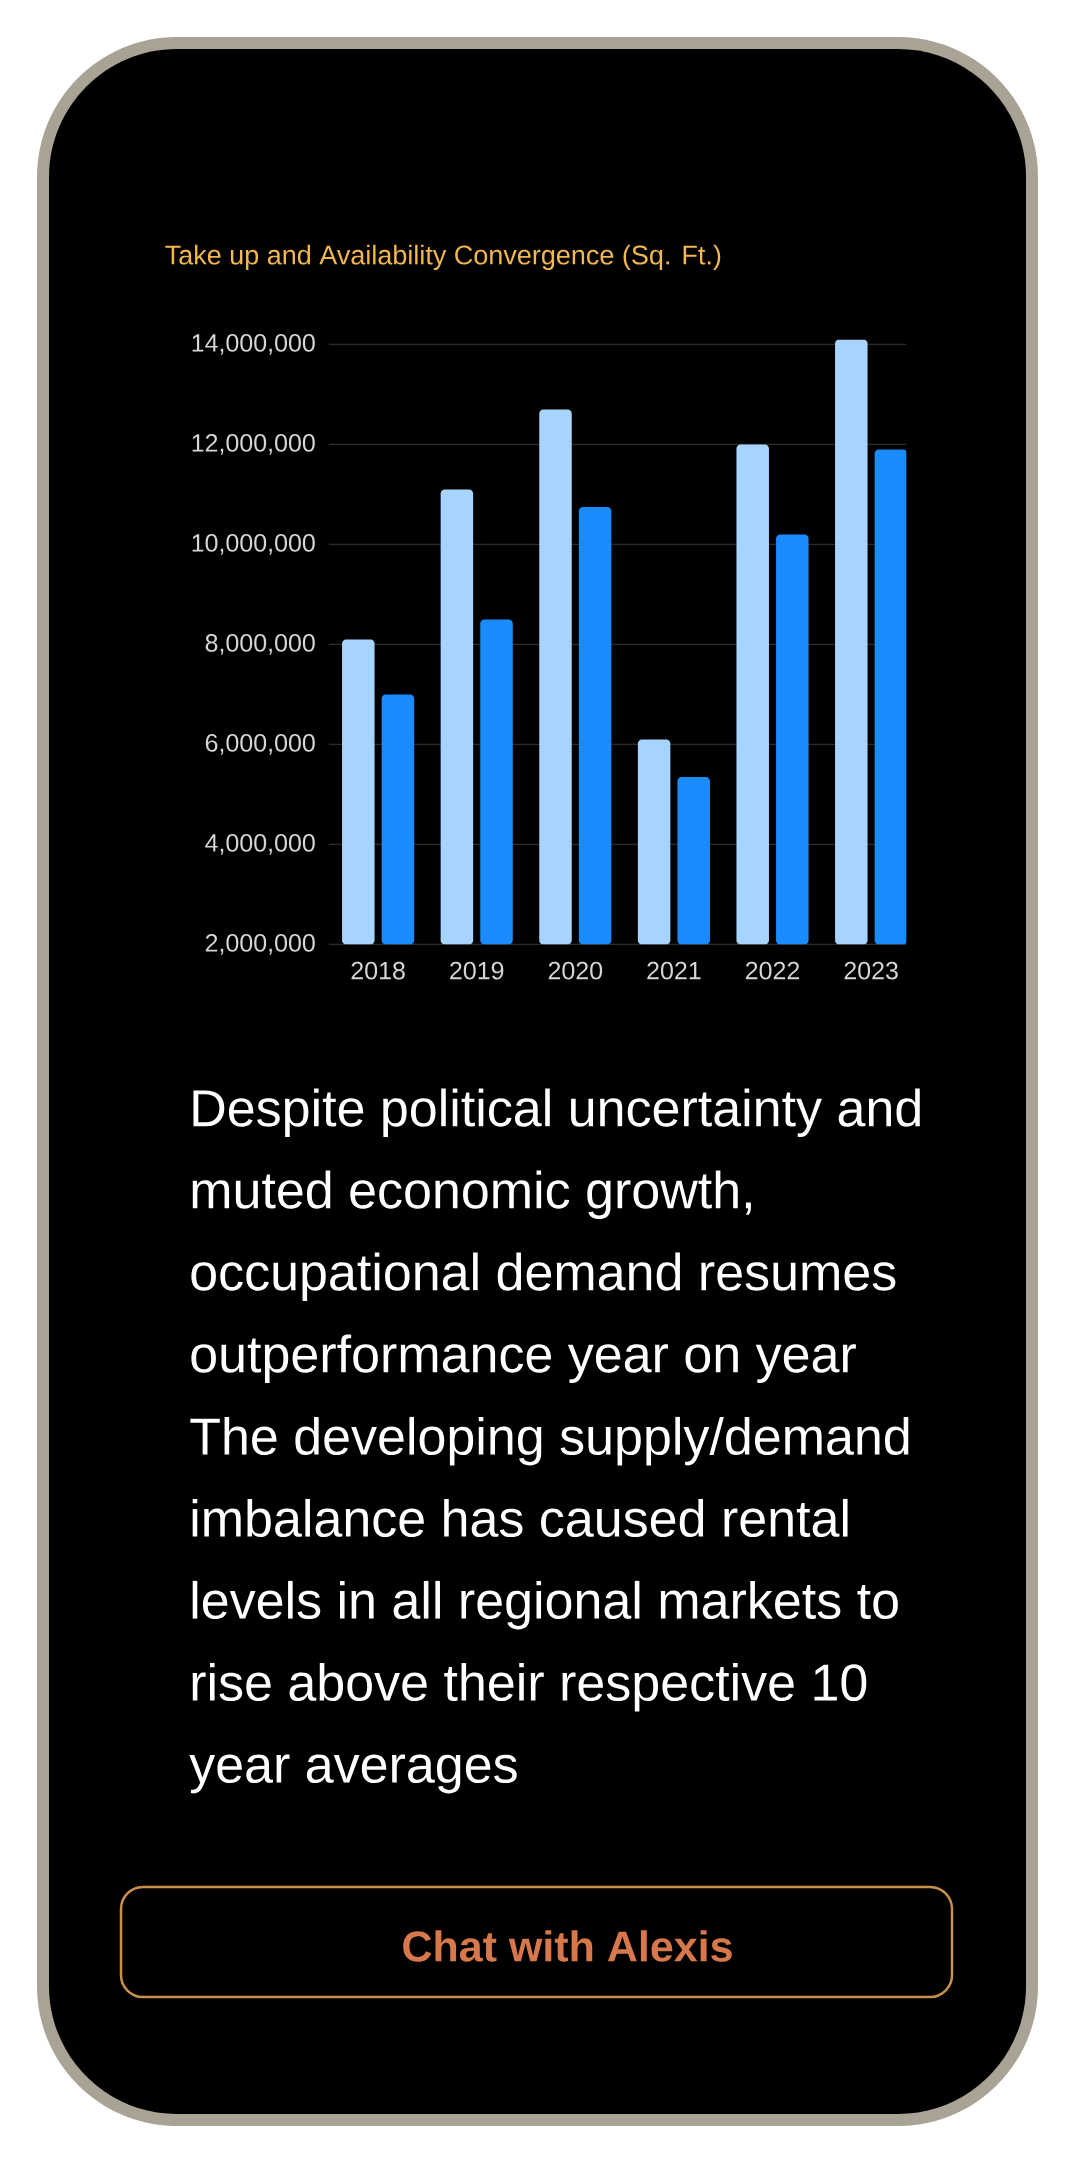  What do you see at coordinates (674, 970) in the screenshot?
I see `x-tick-label: 2021` at bounding box center [674, 970].